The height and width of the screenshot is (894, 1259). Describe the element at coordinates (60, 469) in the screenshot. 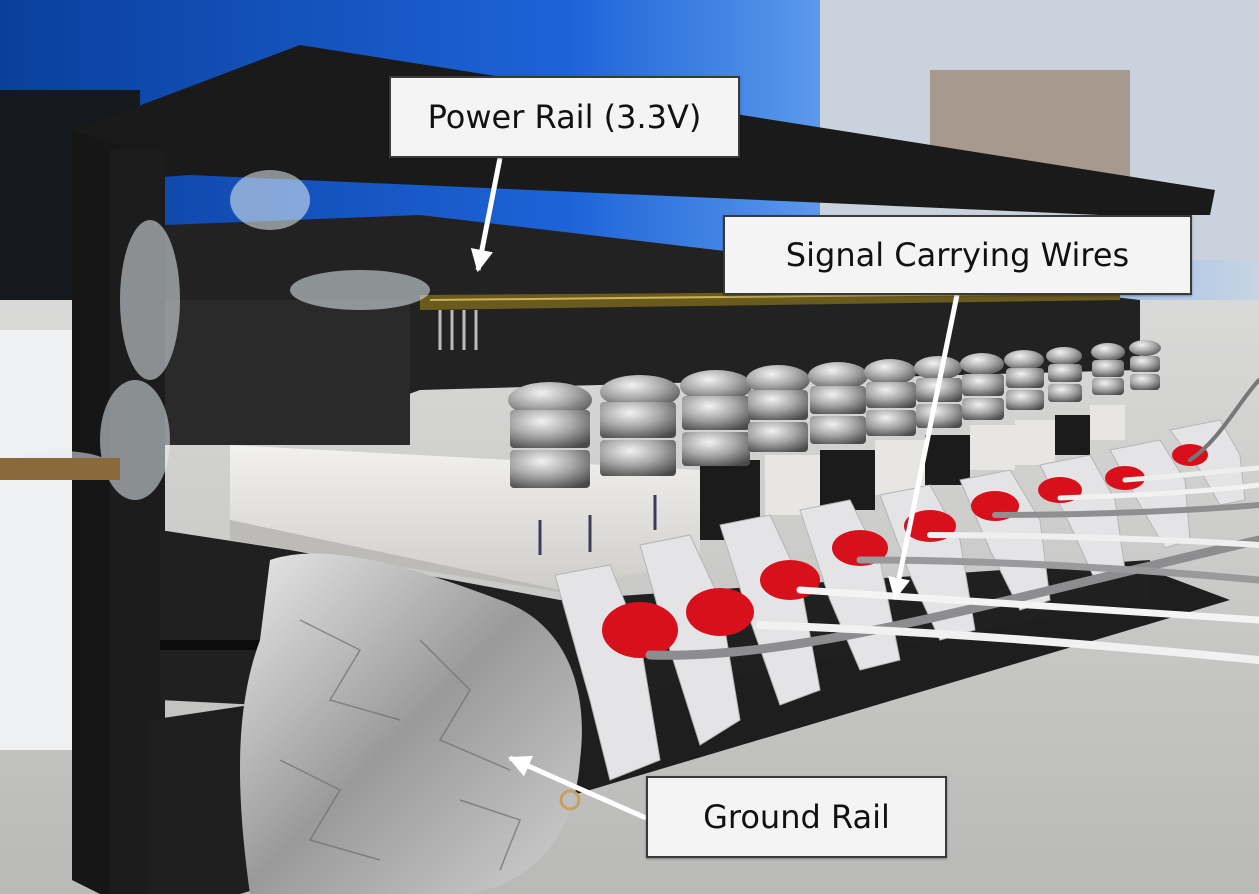

I see `brass-rod` at that location.